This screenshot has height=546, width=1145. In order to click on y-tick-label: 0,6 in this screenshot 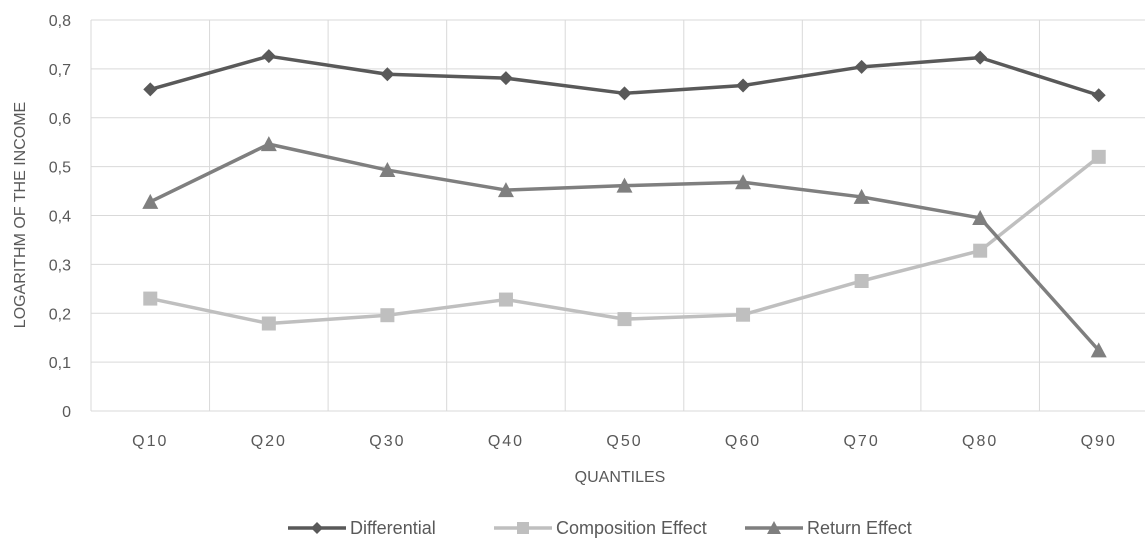, I will do `click(60, 119)`.